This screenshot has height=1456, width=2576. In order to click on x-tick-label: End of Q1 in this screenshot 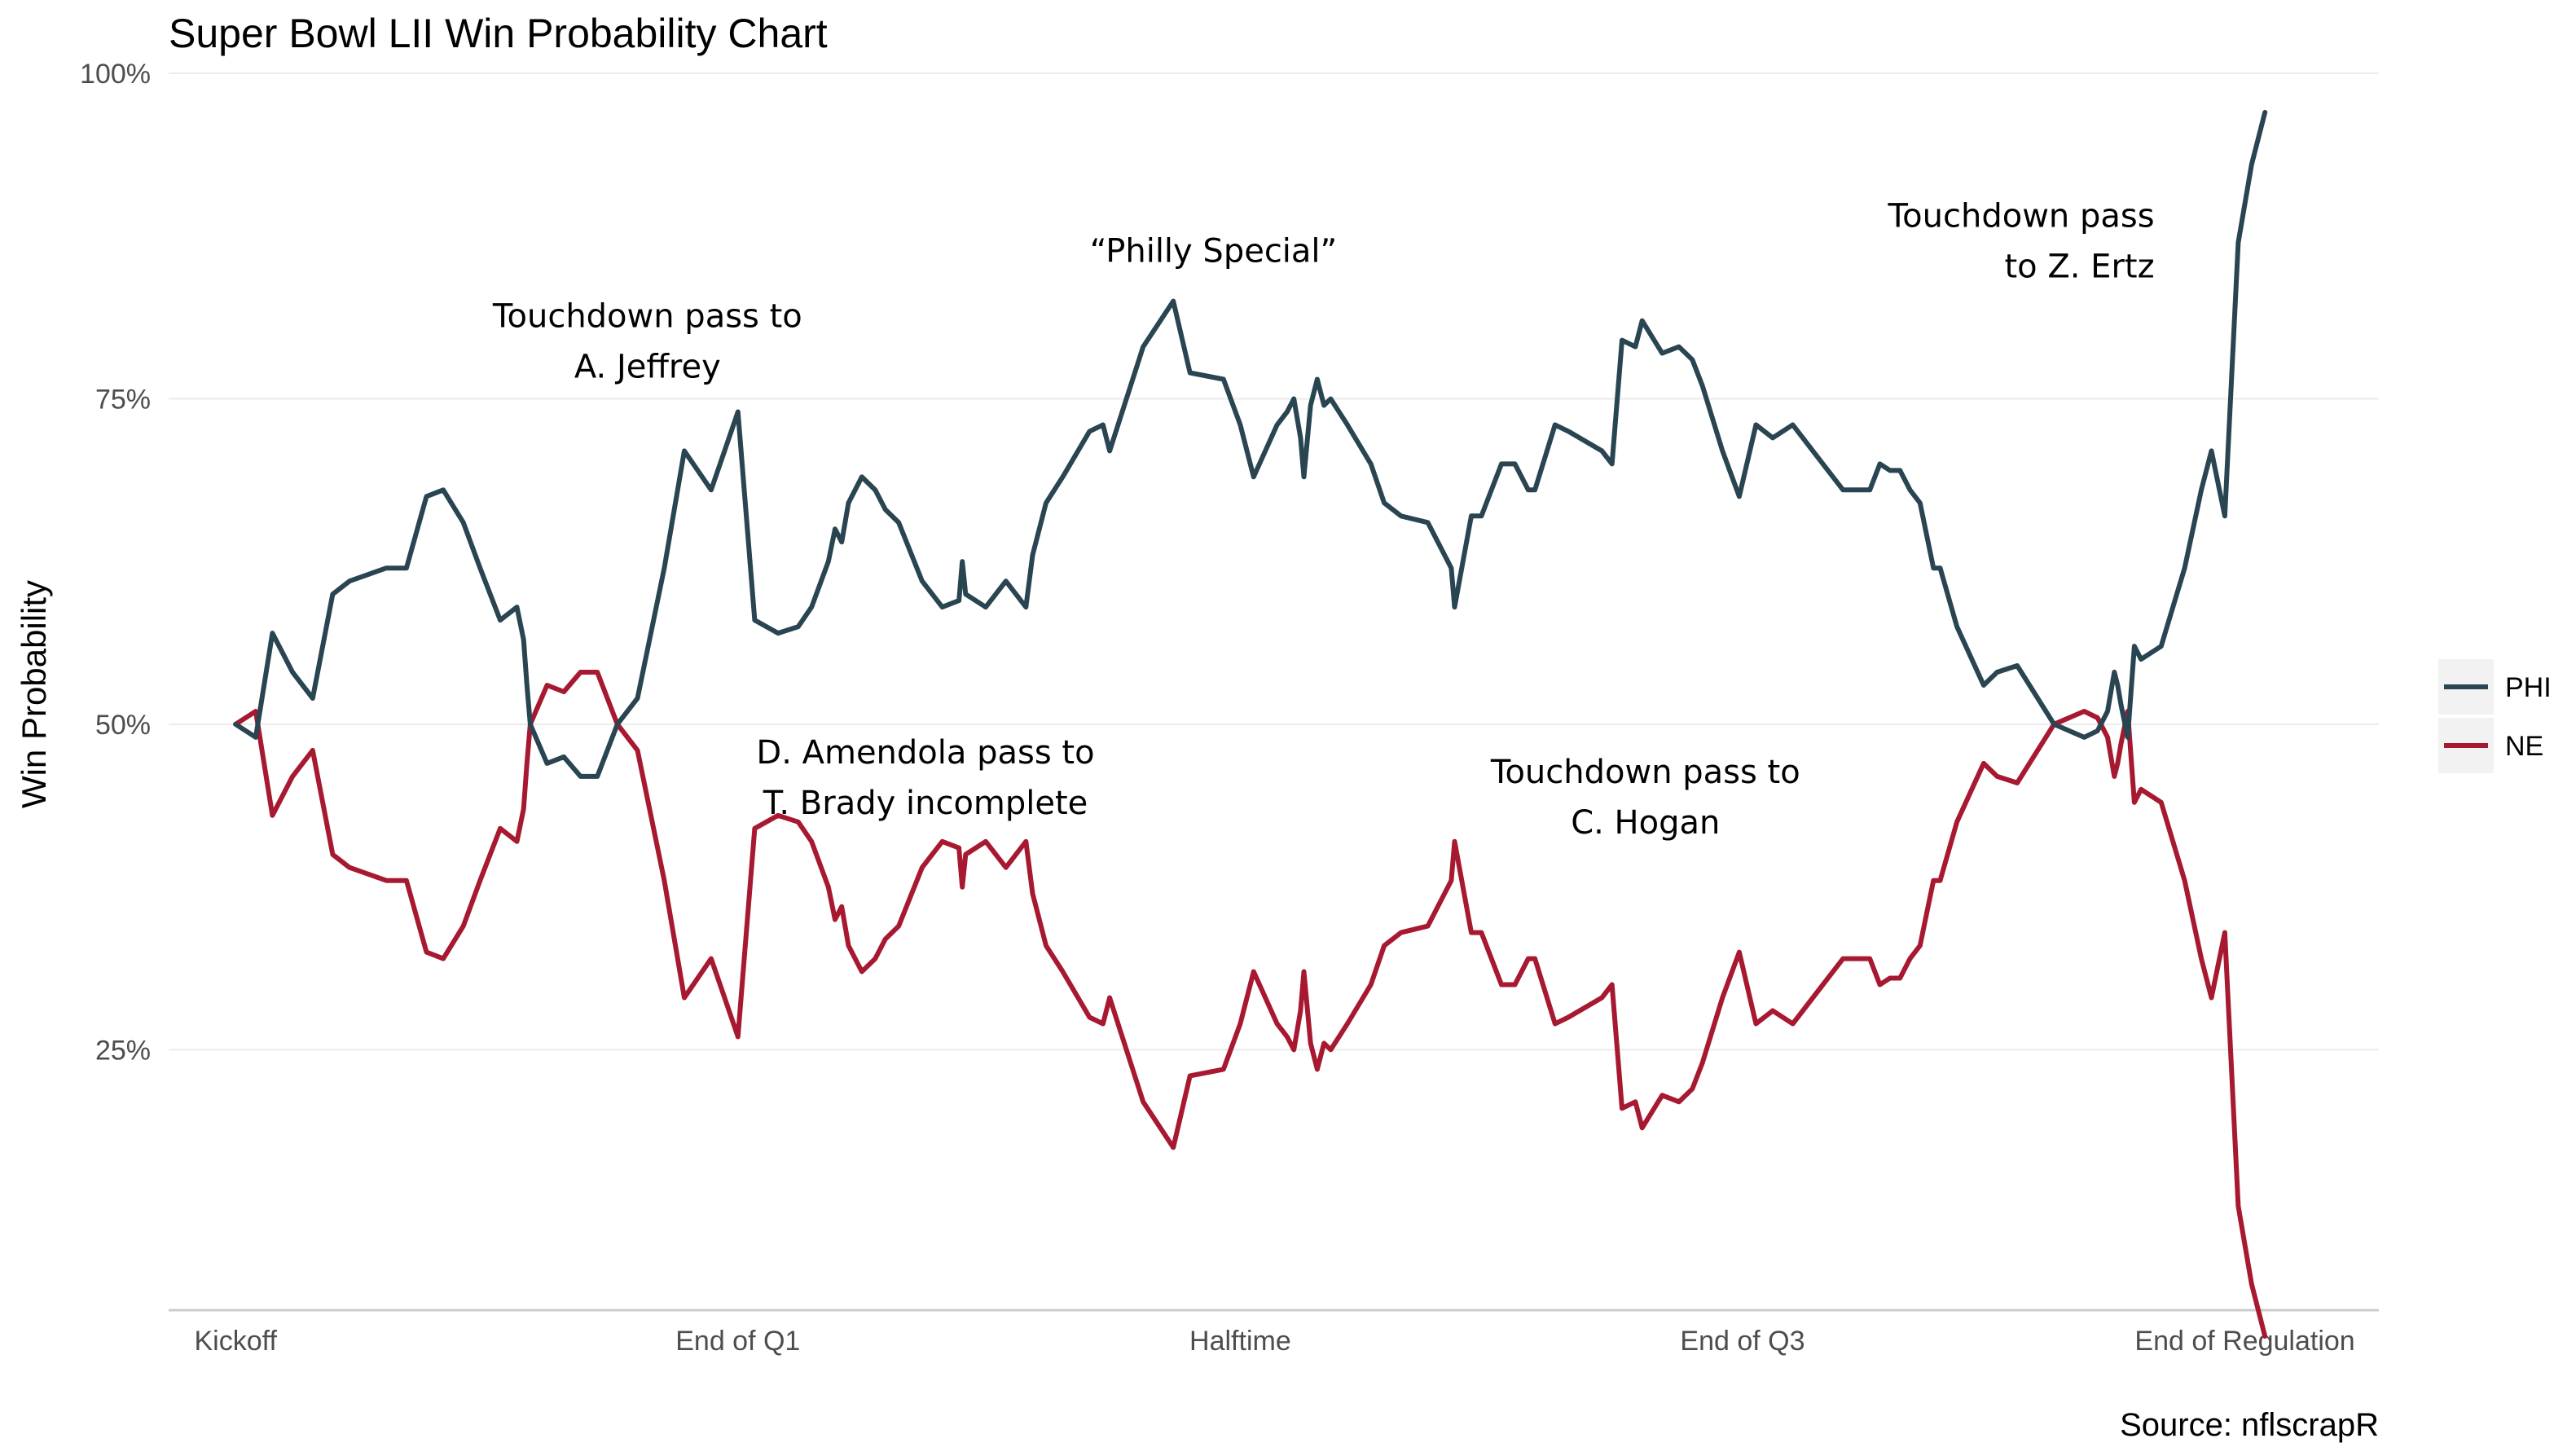, I will do `click(737, 1342)`.